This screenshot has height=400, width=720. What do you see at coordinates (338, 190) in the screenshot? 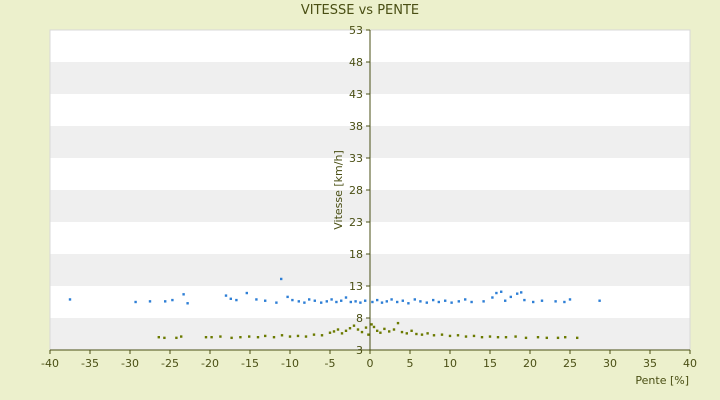
I see `y-axis-title: Vitesse [km/h]` at bounding box center [338, 190].